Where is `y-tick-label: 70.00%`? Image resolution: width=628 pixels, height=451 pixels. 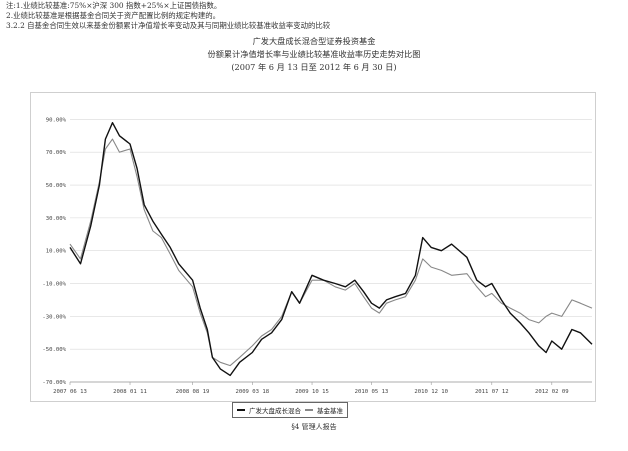
y-tick-label: 70.00% is located at coordinates (56, 153).